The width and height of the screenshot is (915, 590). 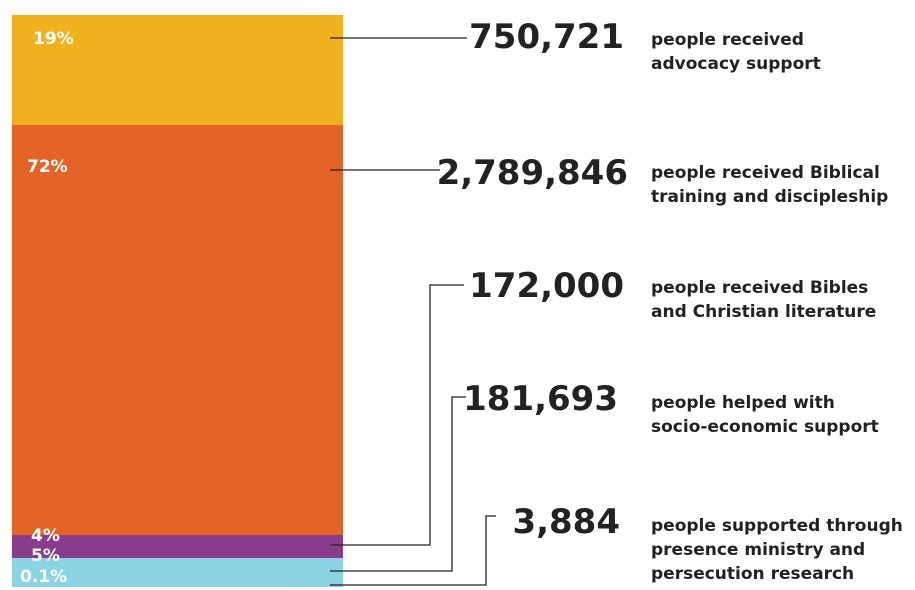 What do you see at coordinates (53, 39) in the screenshot?
I see `percent-label-1: 19%` at bounding box center [53, 39].